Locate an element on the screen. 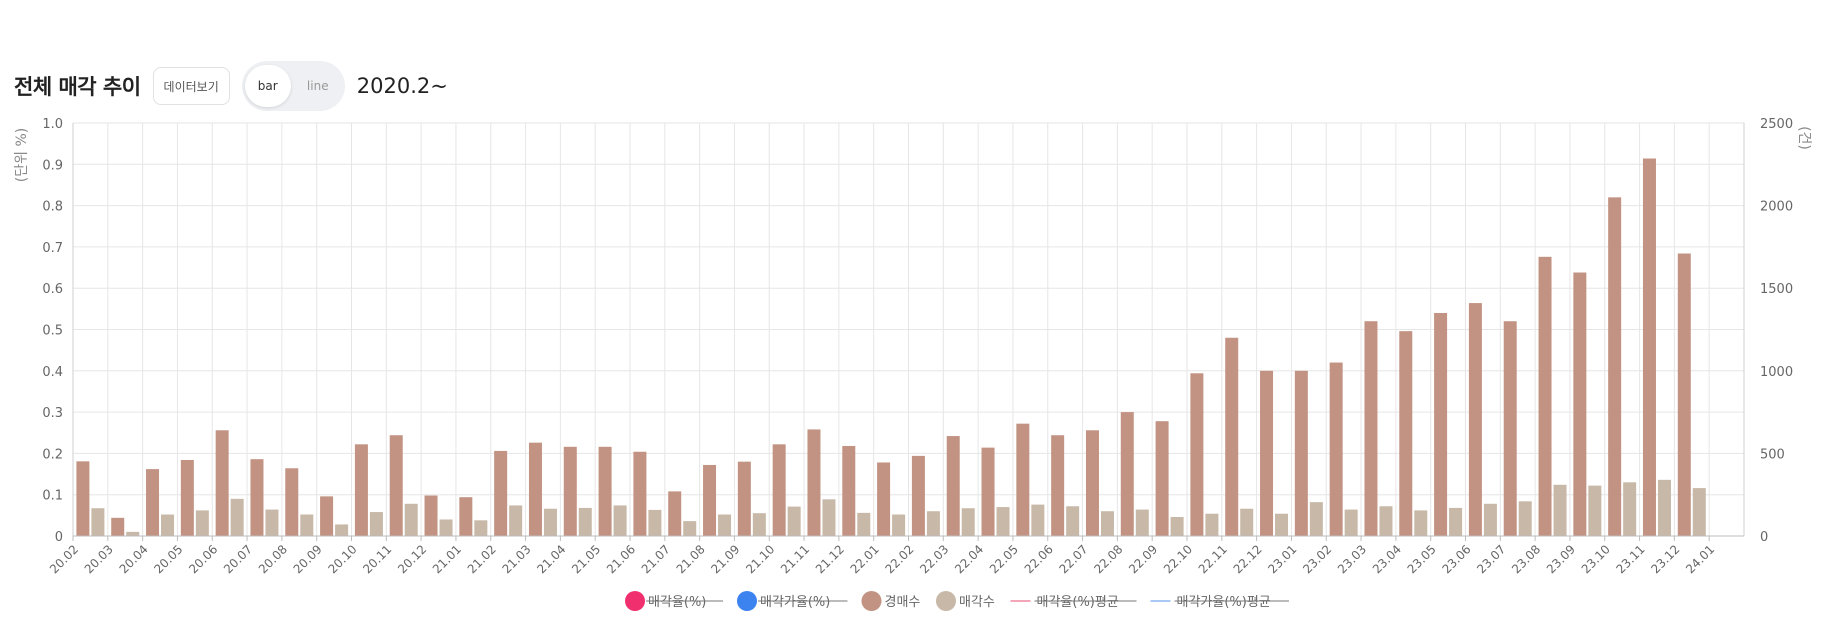 This screenshot has height=633, width=1822. x-tick-label: 23.07 is located at coordinates (1491, 559).